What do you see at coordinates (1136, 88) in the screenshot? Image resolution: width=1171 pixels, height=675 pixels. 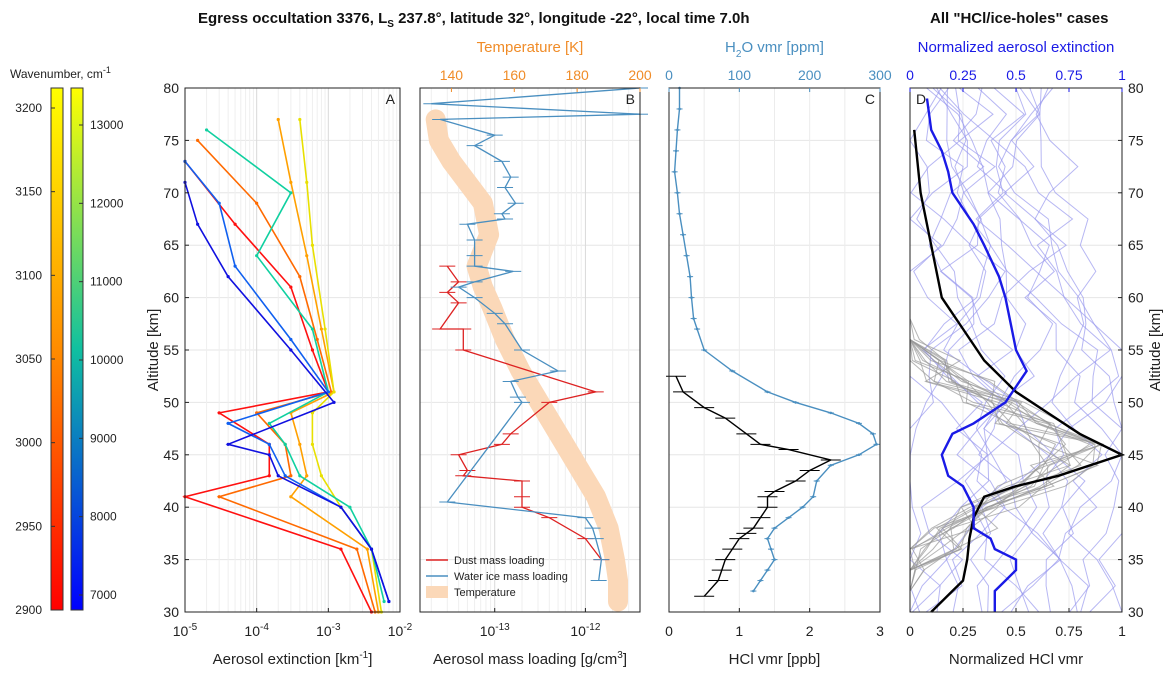 I see `panel-d-ytick-label: 80` at bounding box center [1136, 88].